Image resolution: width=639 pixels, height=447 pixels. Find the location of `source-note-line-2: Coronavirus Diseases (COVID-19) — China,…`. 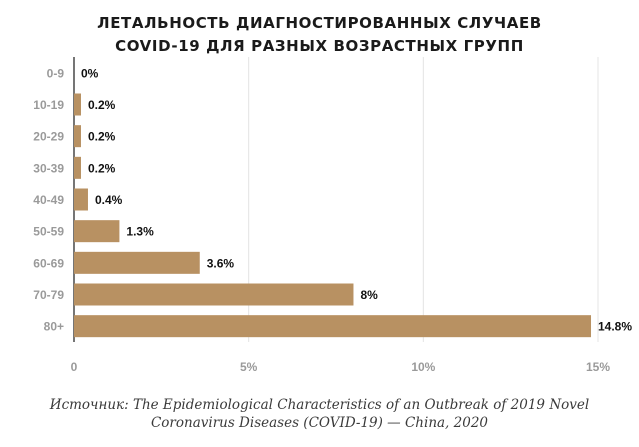

source-note-line-2: Coronavirus Diseases (COVID-19) — China,… is located at coordinates (319, 423).